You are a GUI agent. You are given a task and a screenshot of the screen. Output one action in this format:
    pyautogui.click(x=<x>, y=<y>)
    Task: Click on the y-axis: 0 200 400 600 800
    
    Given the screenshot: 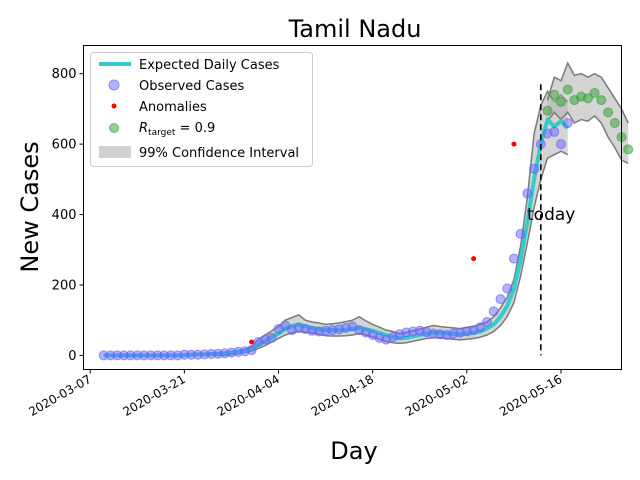 What is the action you would take?
    pyautogui.click(x=68, y=215)
    